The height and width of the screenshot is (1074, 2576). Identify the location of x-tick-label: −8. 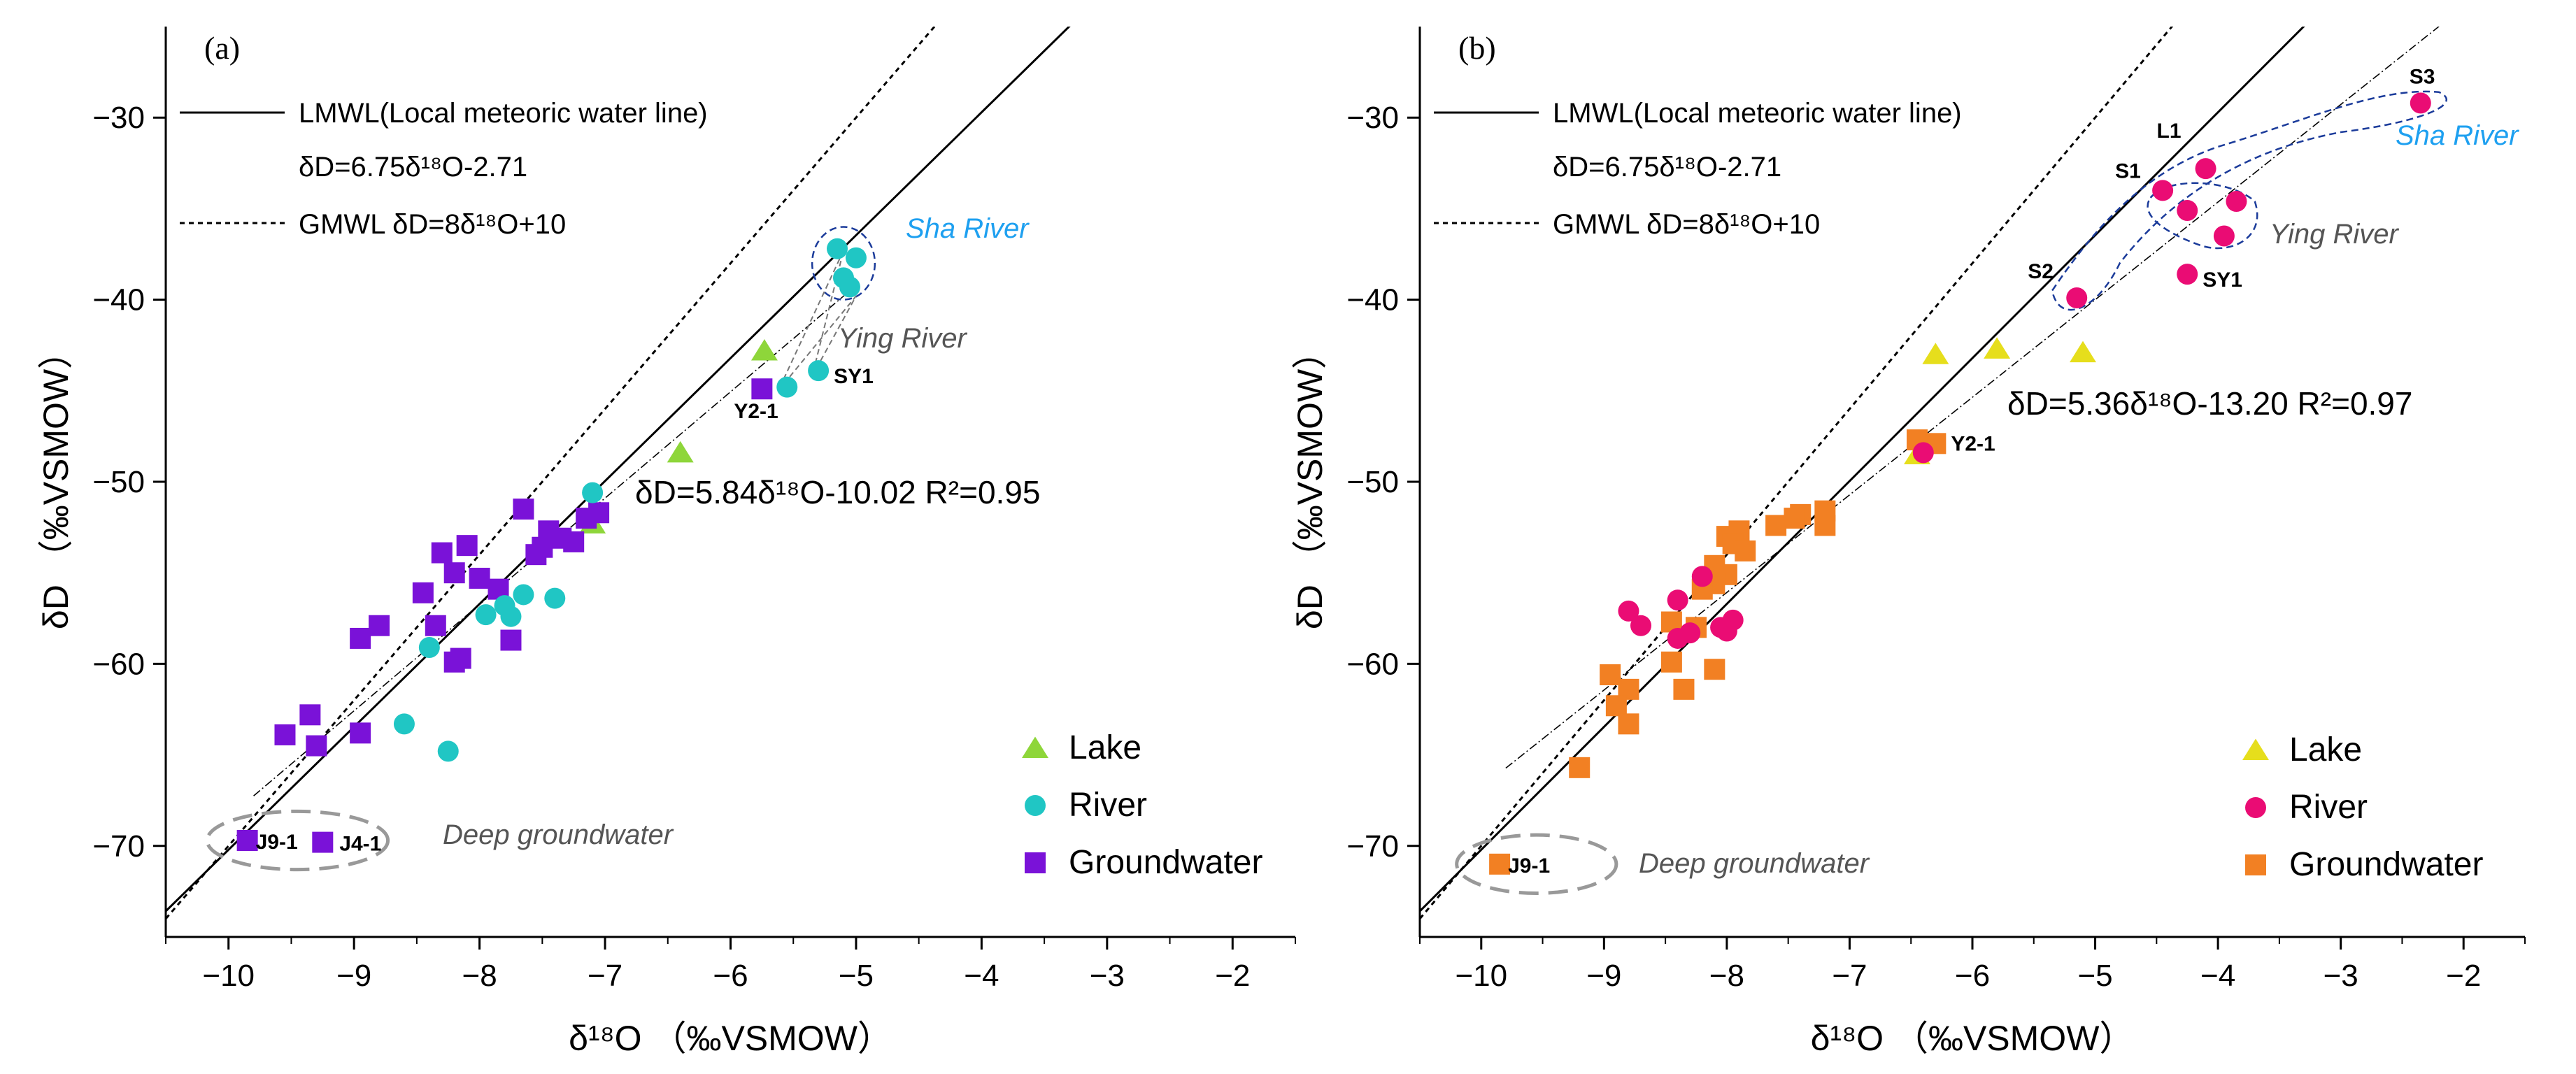
(1726, 976).